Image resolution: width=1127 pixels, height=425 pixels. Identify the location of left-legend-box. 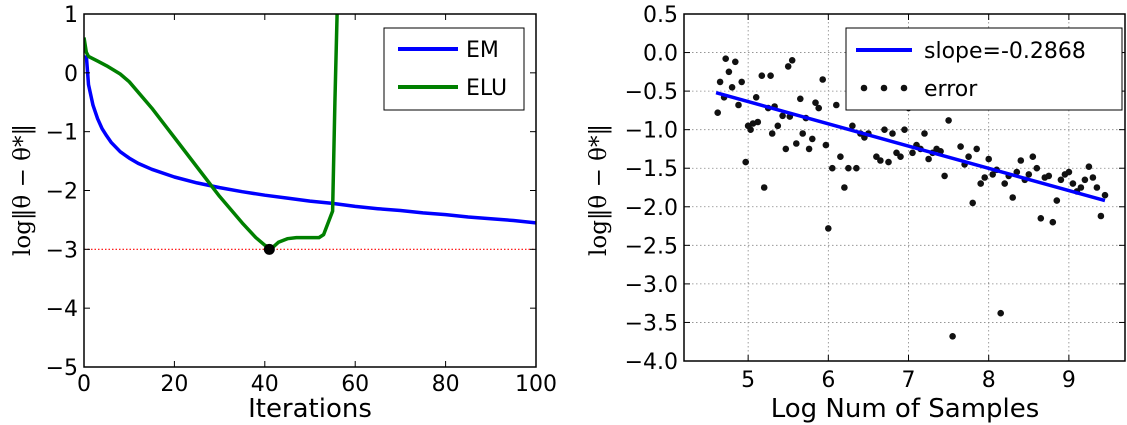
(454, 69).